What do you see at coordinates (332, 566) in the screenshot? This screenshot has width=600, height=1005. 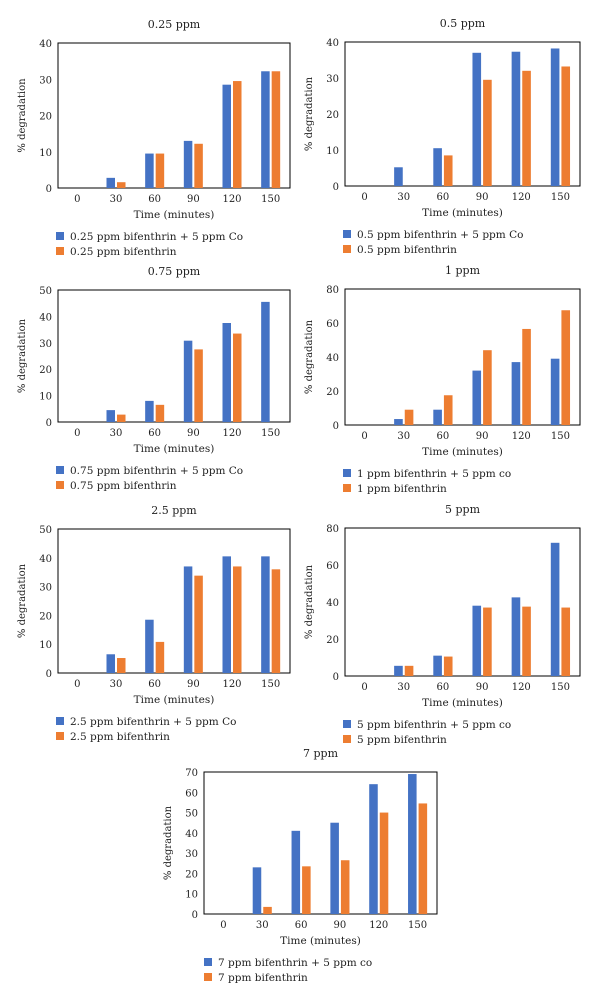 I see `y-tick-label: 60` at bounding box center [332, 566].